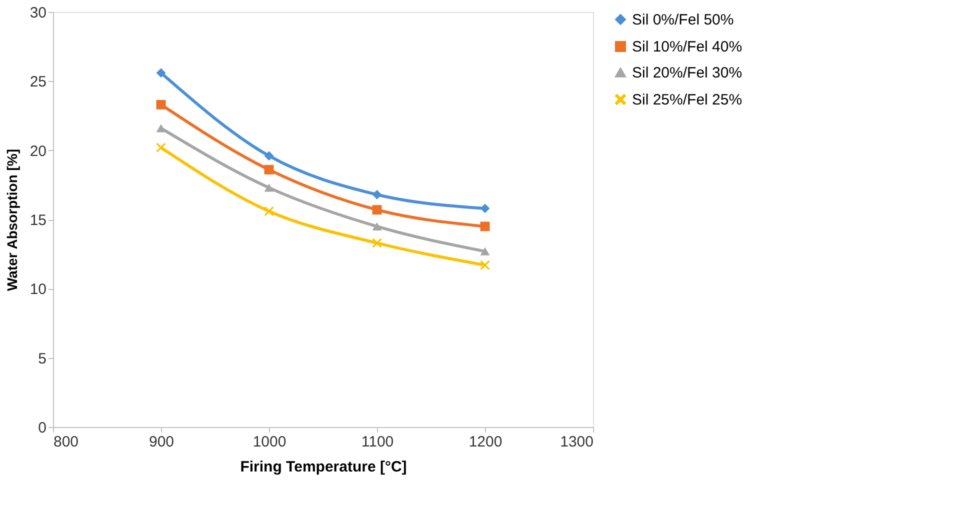  I want to click on y-tick-label: 0, so click(42, 428).